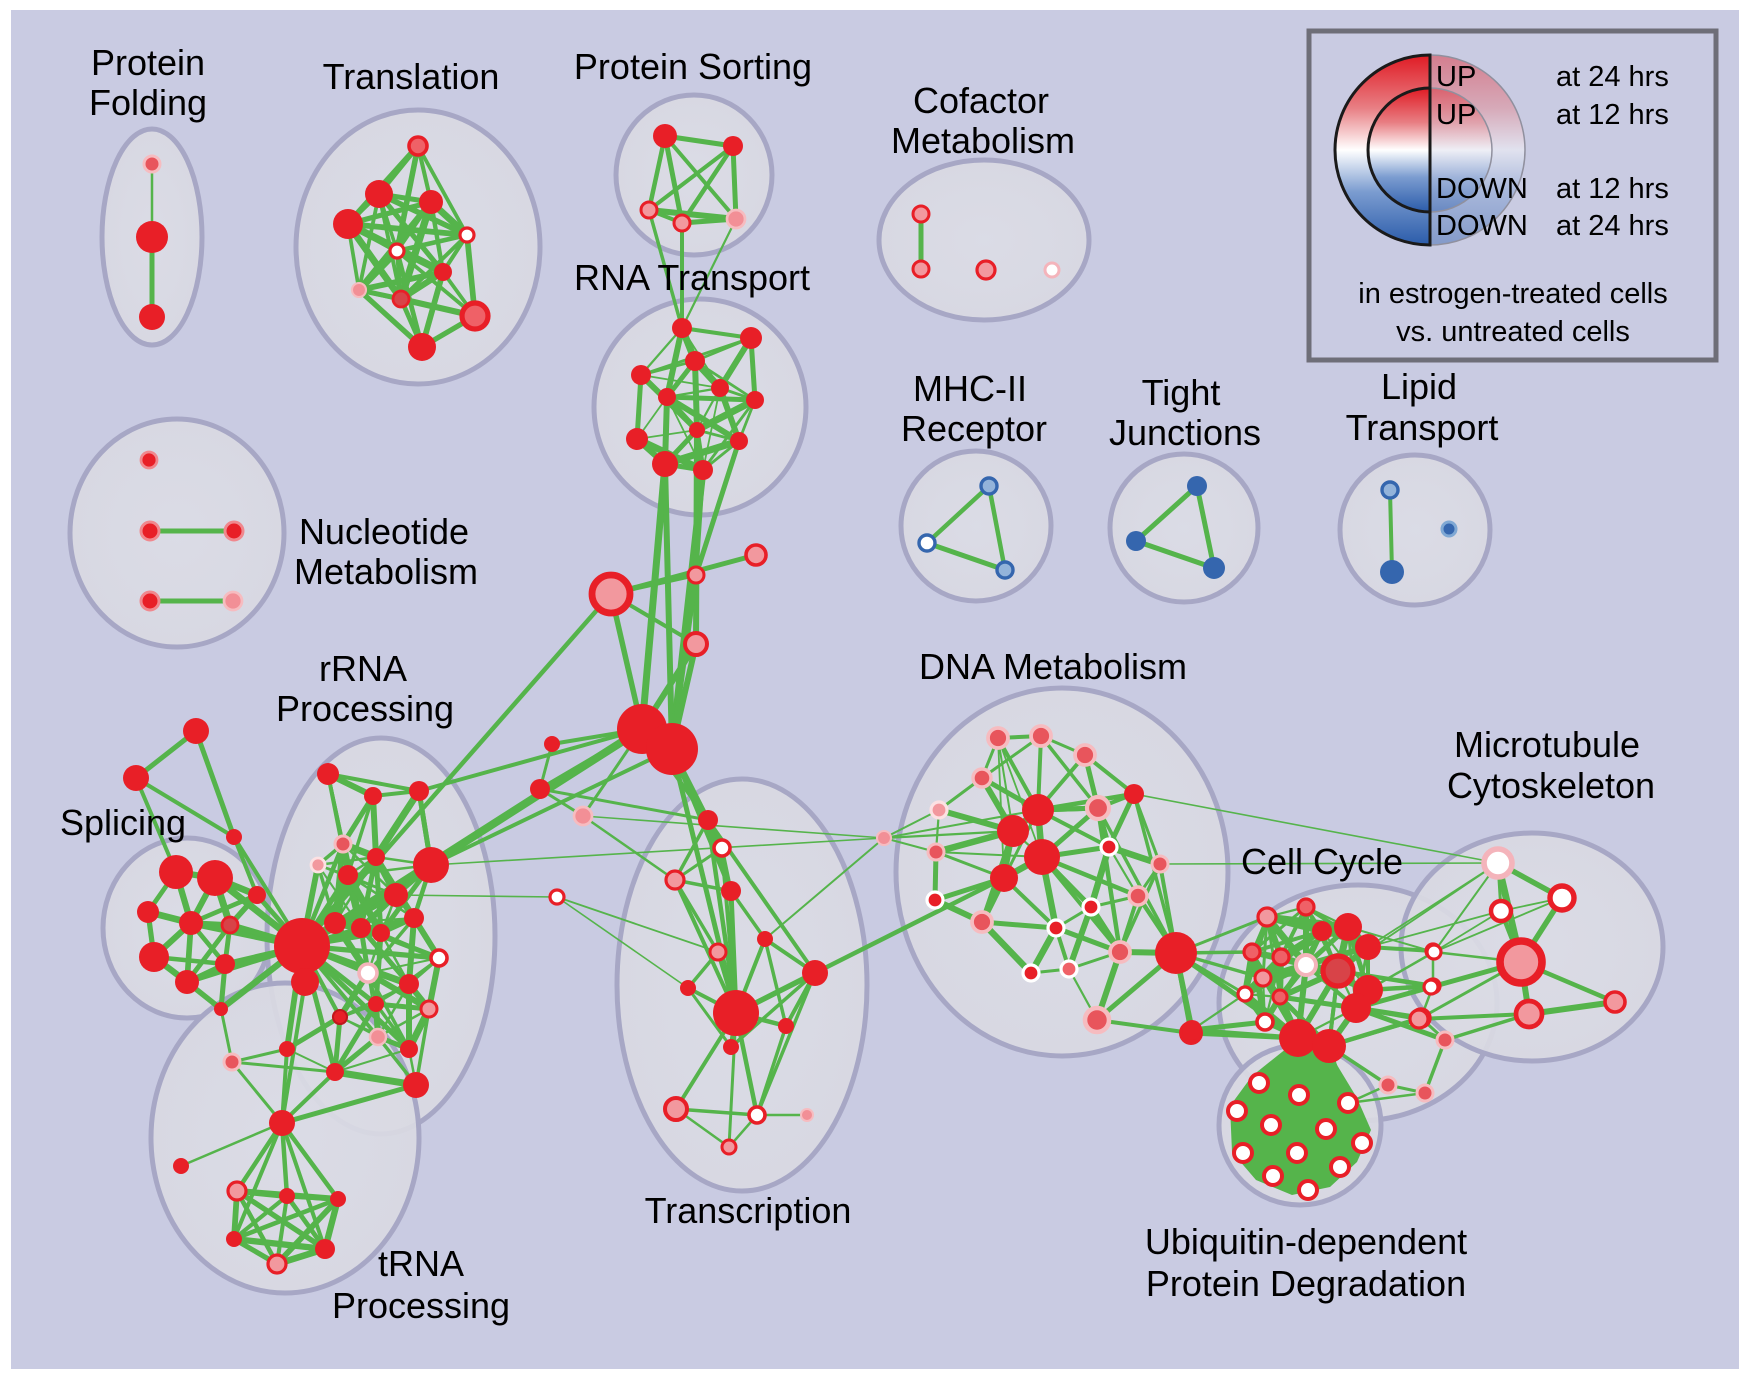 The image size is (1750, 1376). Describe the element at coordinates (1322, 861) in the screenshot. I see `svg-text: Cell Cycle` at that location.